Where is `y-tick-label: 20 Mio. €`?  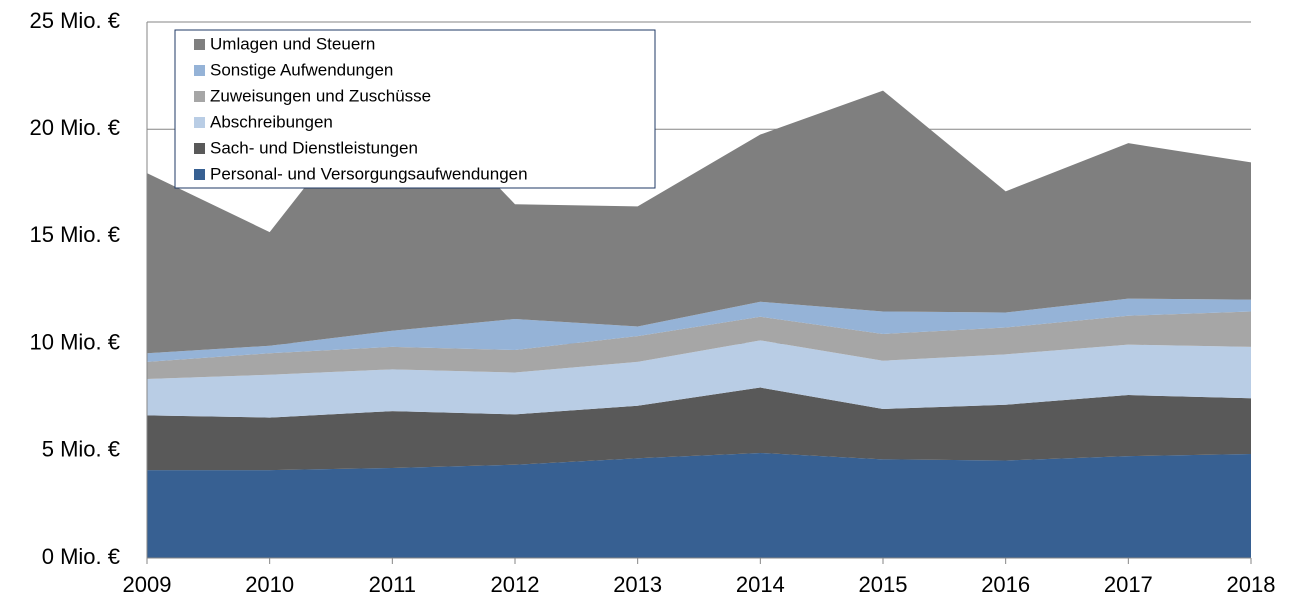
y-tick-label: 20 Mio. € is located at coordinates (75, 127).